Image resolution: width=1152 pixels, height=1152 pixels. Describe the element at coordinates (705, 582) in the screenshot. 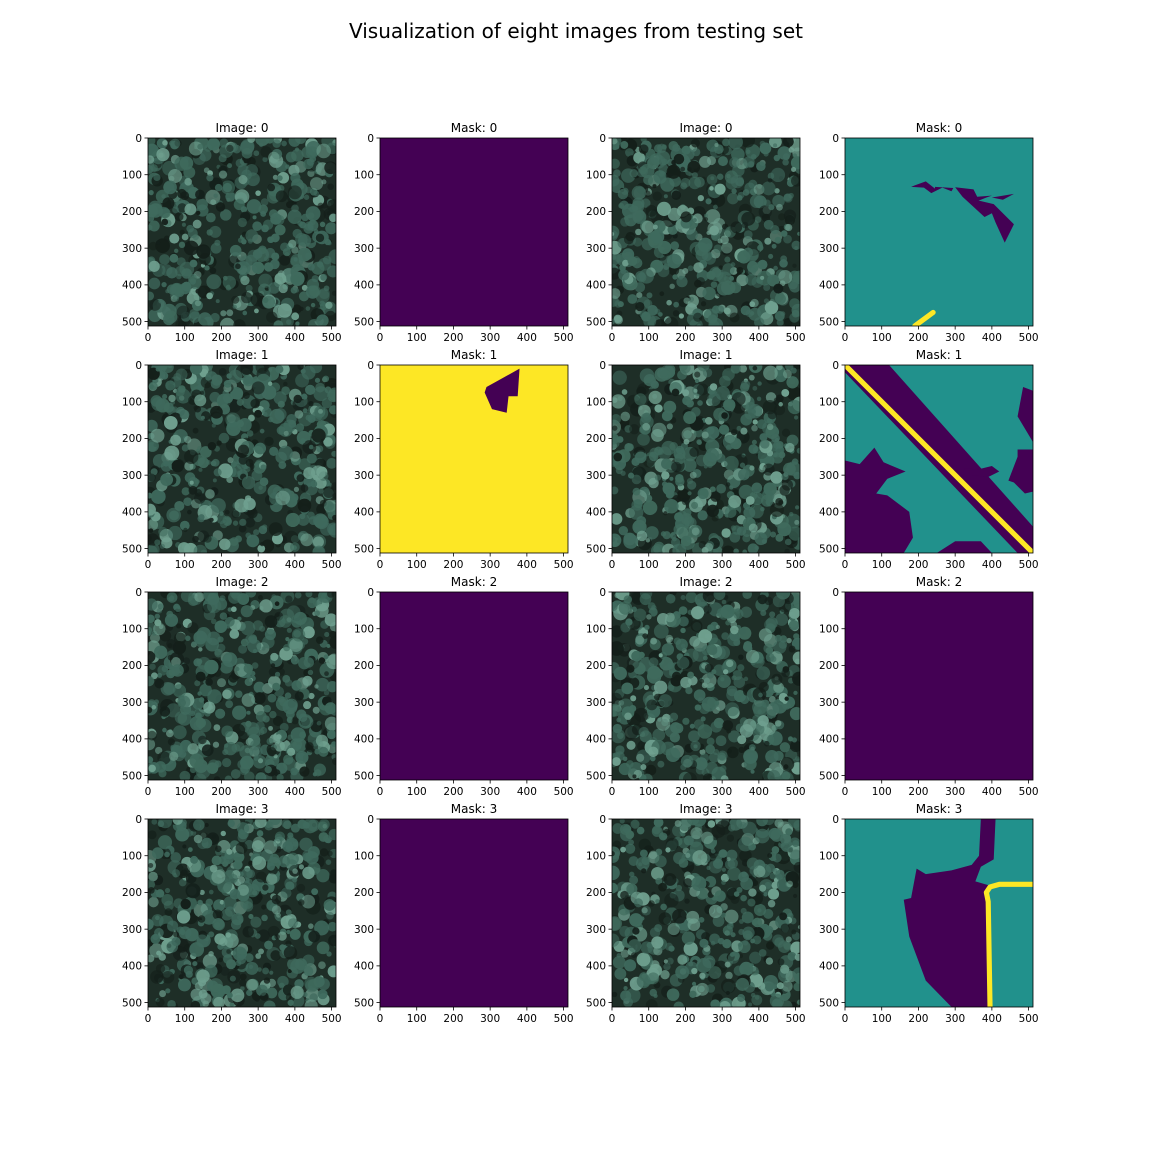

I see `subplot-title: Image: 2` at that location.